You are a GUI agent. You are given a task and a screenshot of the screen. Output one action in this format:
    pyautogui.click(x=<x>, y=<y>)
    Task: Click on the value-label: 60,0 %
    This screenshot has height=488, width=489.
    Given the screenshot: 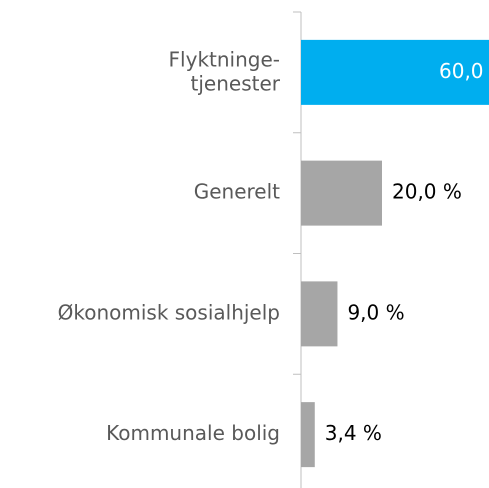 What is the action you would take?
    pyautogui.click(x=464, y=71)
    